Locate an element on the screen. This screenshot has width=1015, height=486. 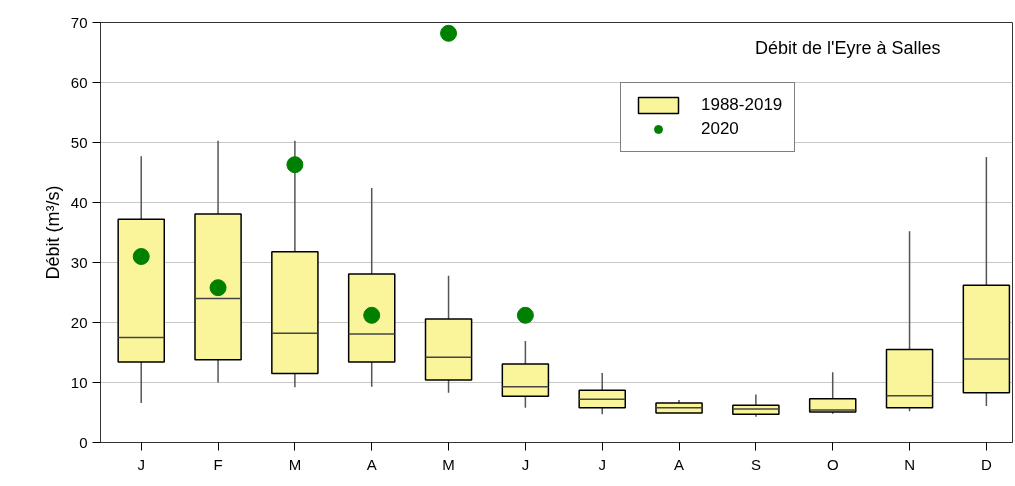
y-tick-label: 20 is located at coordinates (79, 322).